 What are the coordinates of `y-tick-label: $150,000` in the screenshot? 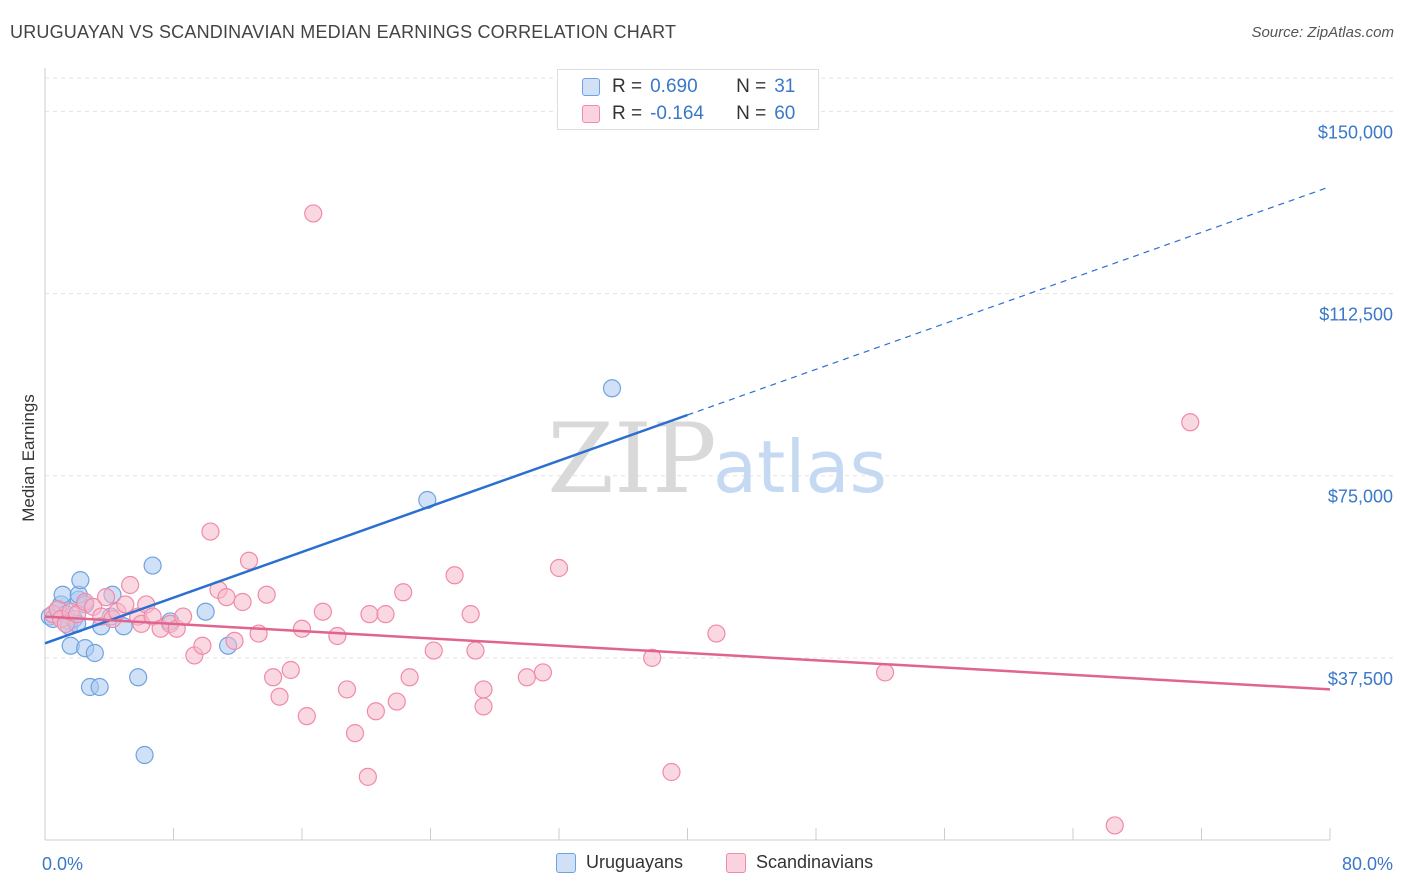 It's located at (1355, 132).